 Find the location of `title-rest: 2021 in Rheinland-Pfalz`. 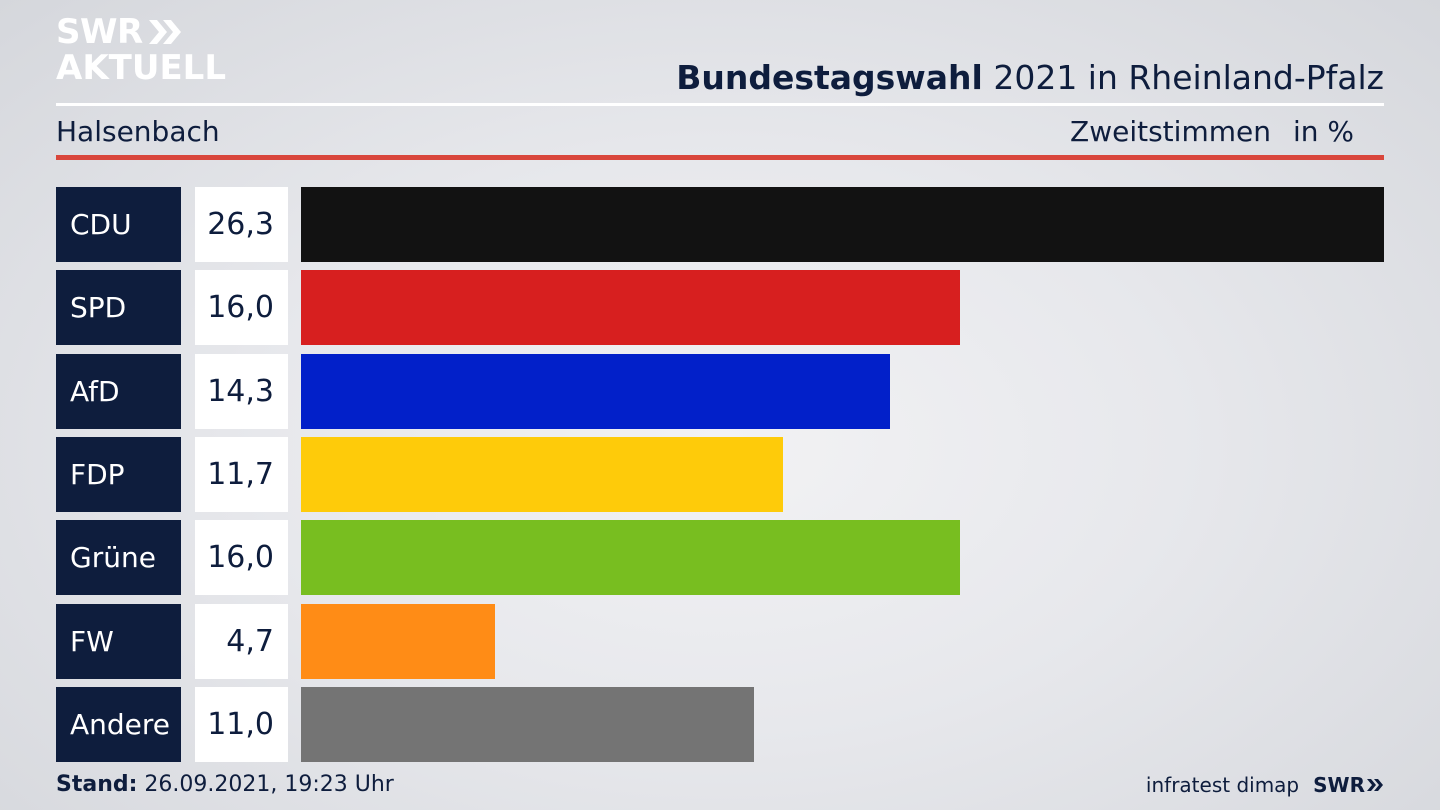

title-rest: 2021 in Rheinland-Pfalz is located at coordinates (1183, 77).